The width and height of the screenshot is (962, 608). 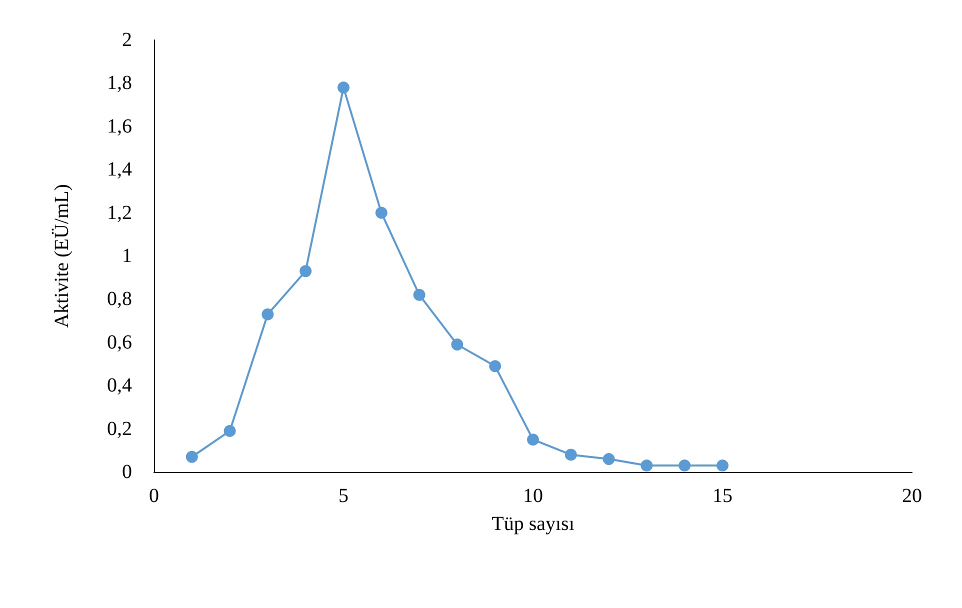 What do you see at coordinates (533, 524) in the screenshot?
I see `x-axis-title: Tüp sayısı` at bounding box center [533, 524].